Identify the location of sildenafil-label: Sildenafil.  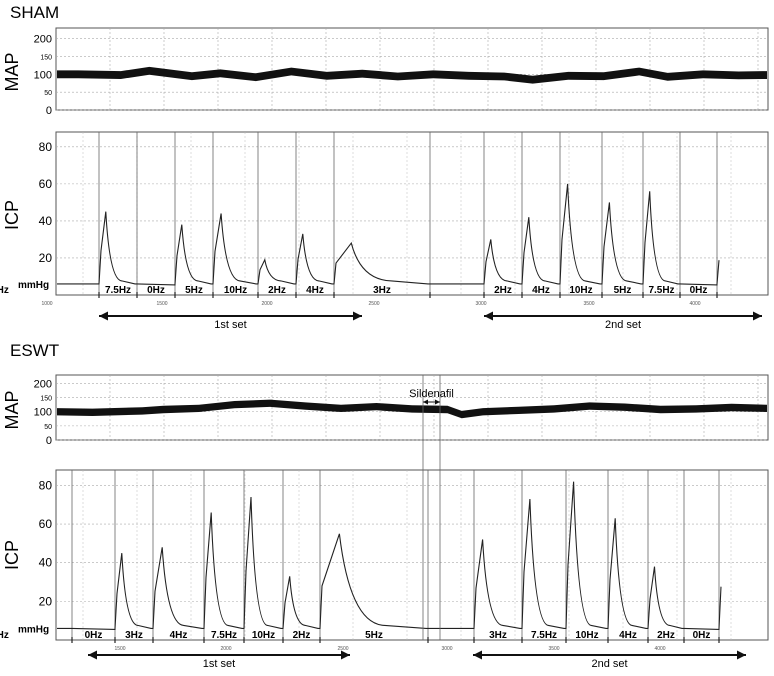
(431, 394).